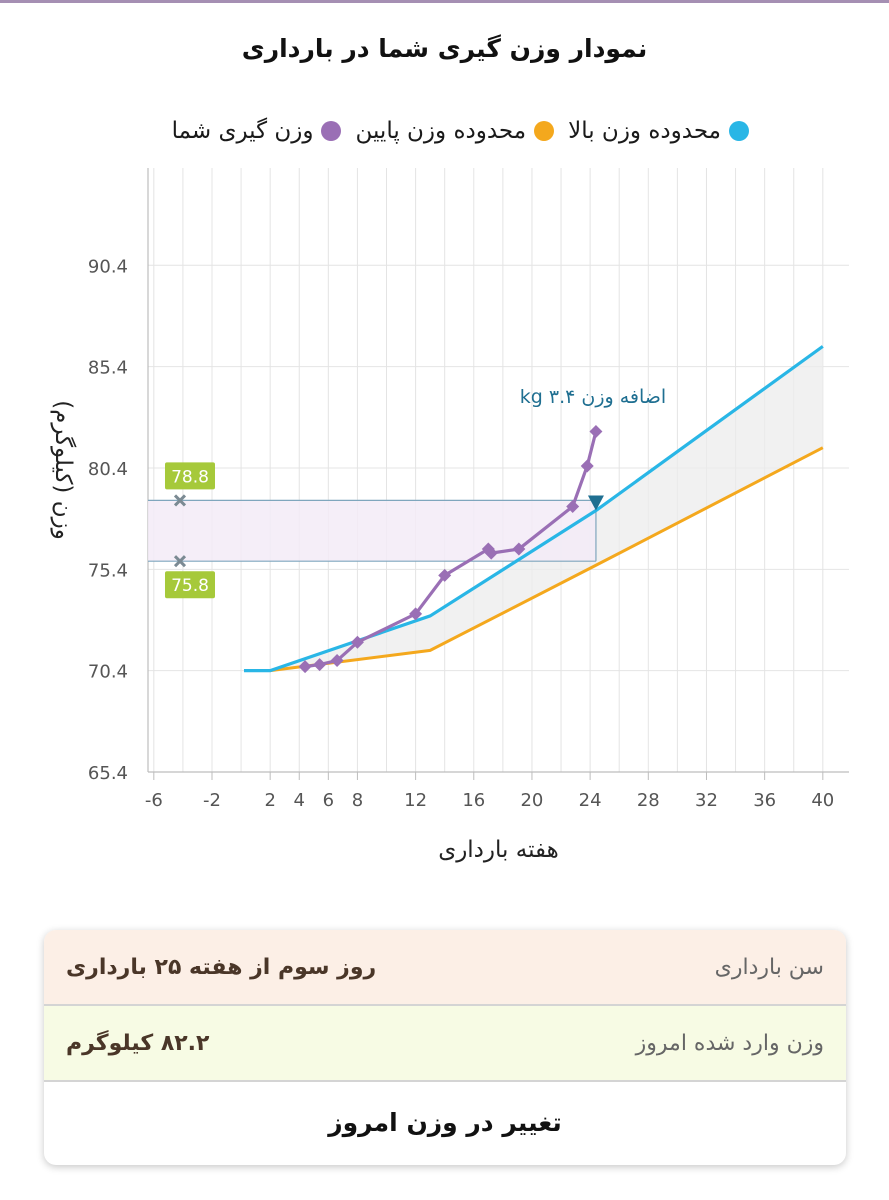 The width and height of the screenshot is (889, 1200). What do you see at coordinates (706, 800) in the screenshot?
I see `x-tick-label: 32` at bounding box center [706, 800].